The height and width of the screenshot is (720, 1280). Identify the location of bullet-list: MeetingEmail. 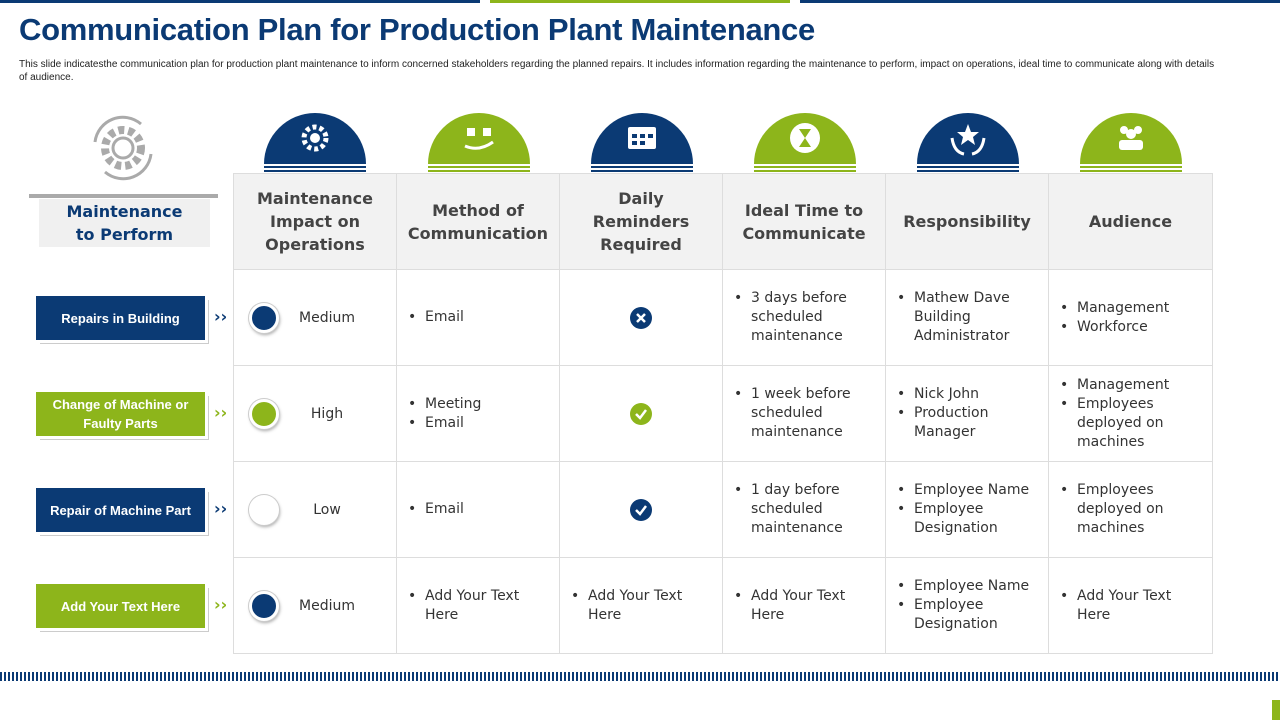
(478, 414).